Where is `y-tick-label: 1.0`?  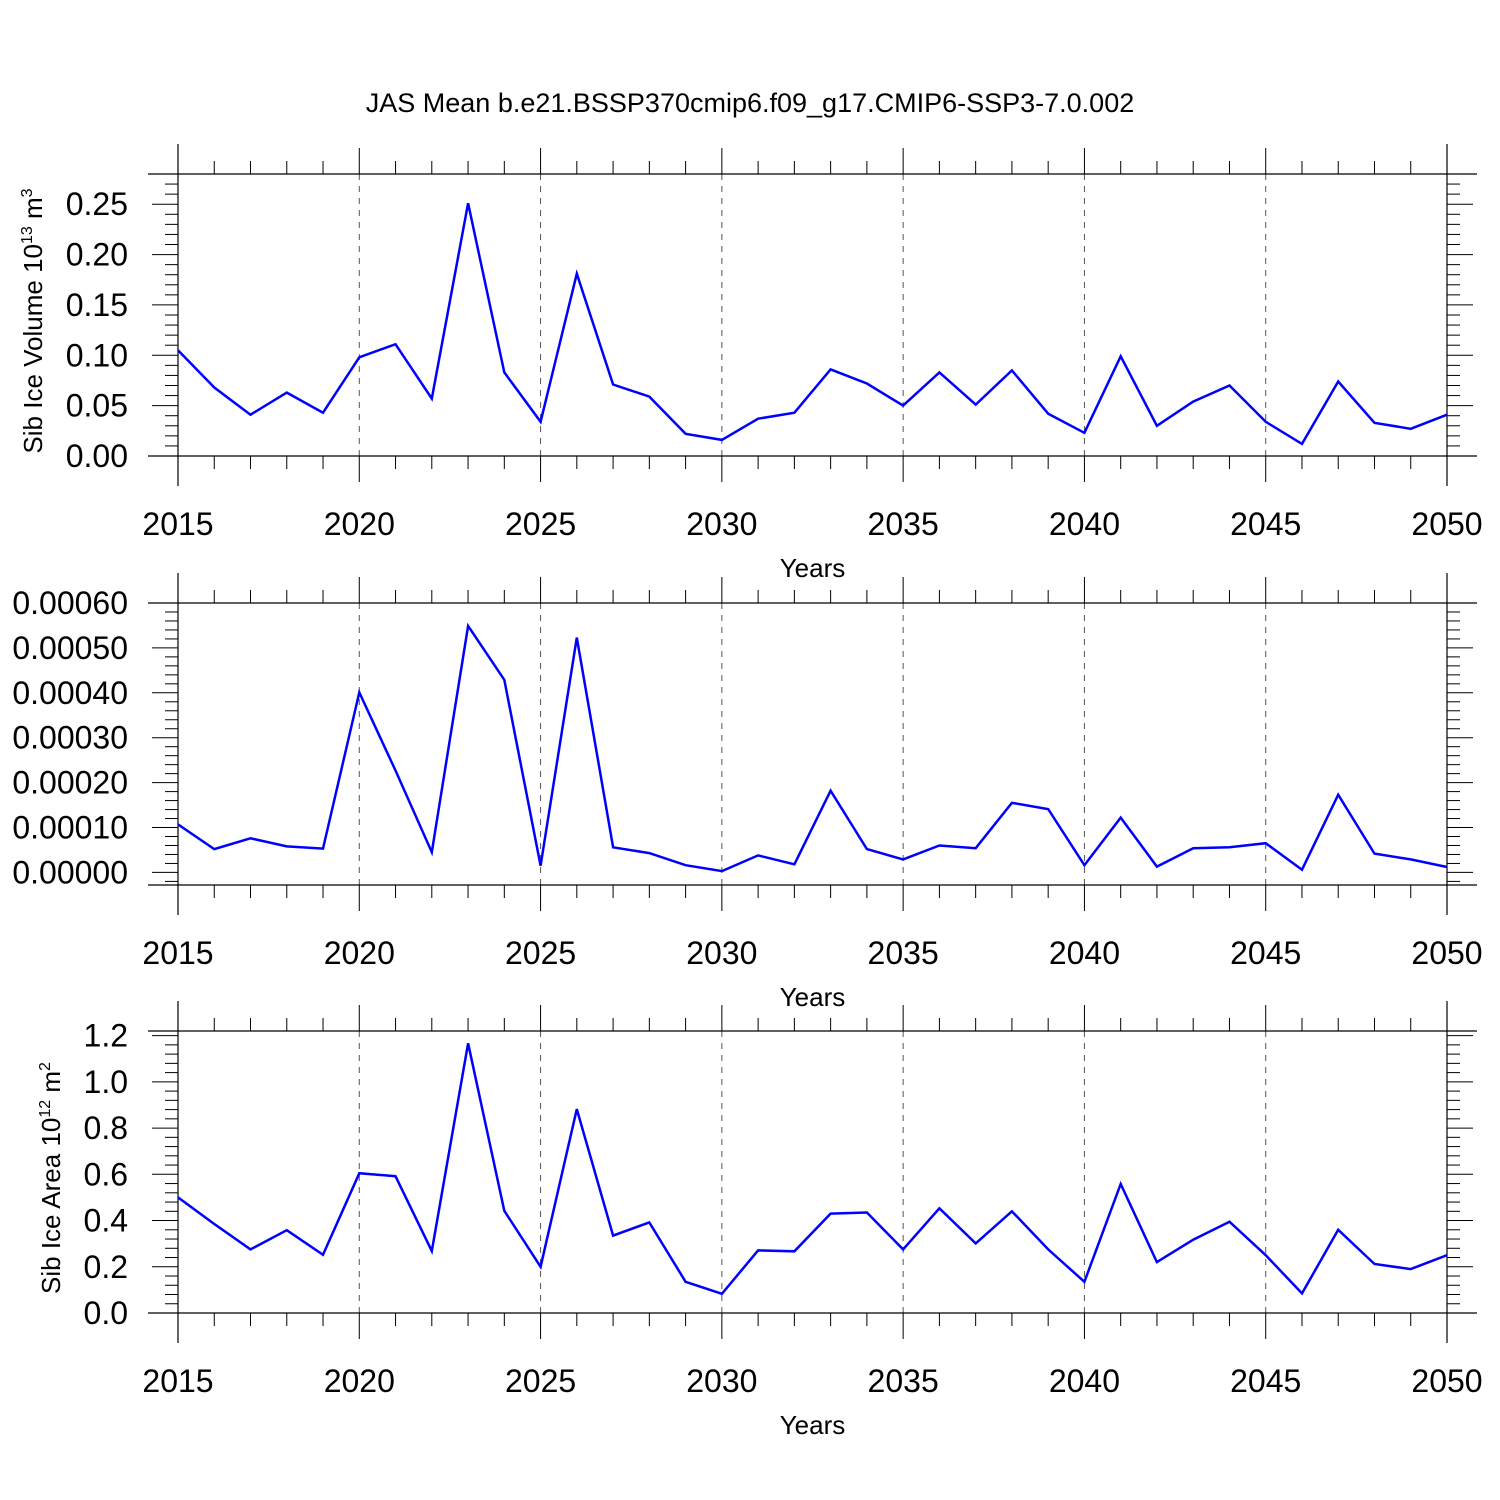
y-tick-label: 1.0 is located at coordinates (106, 1082).